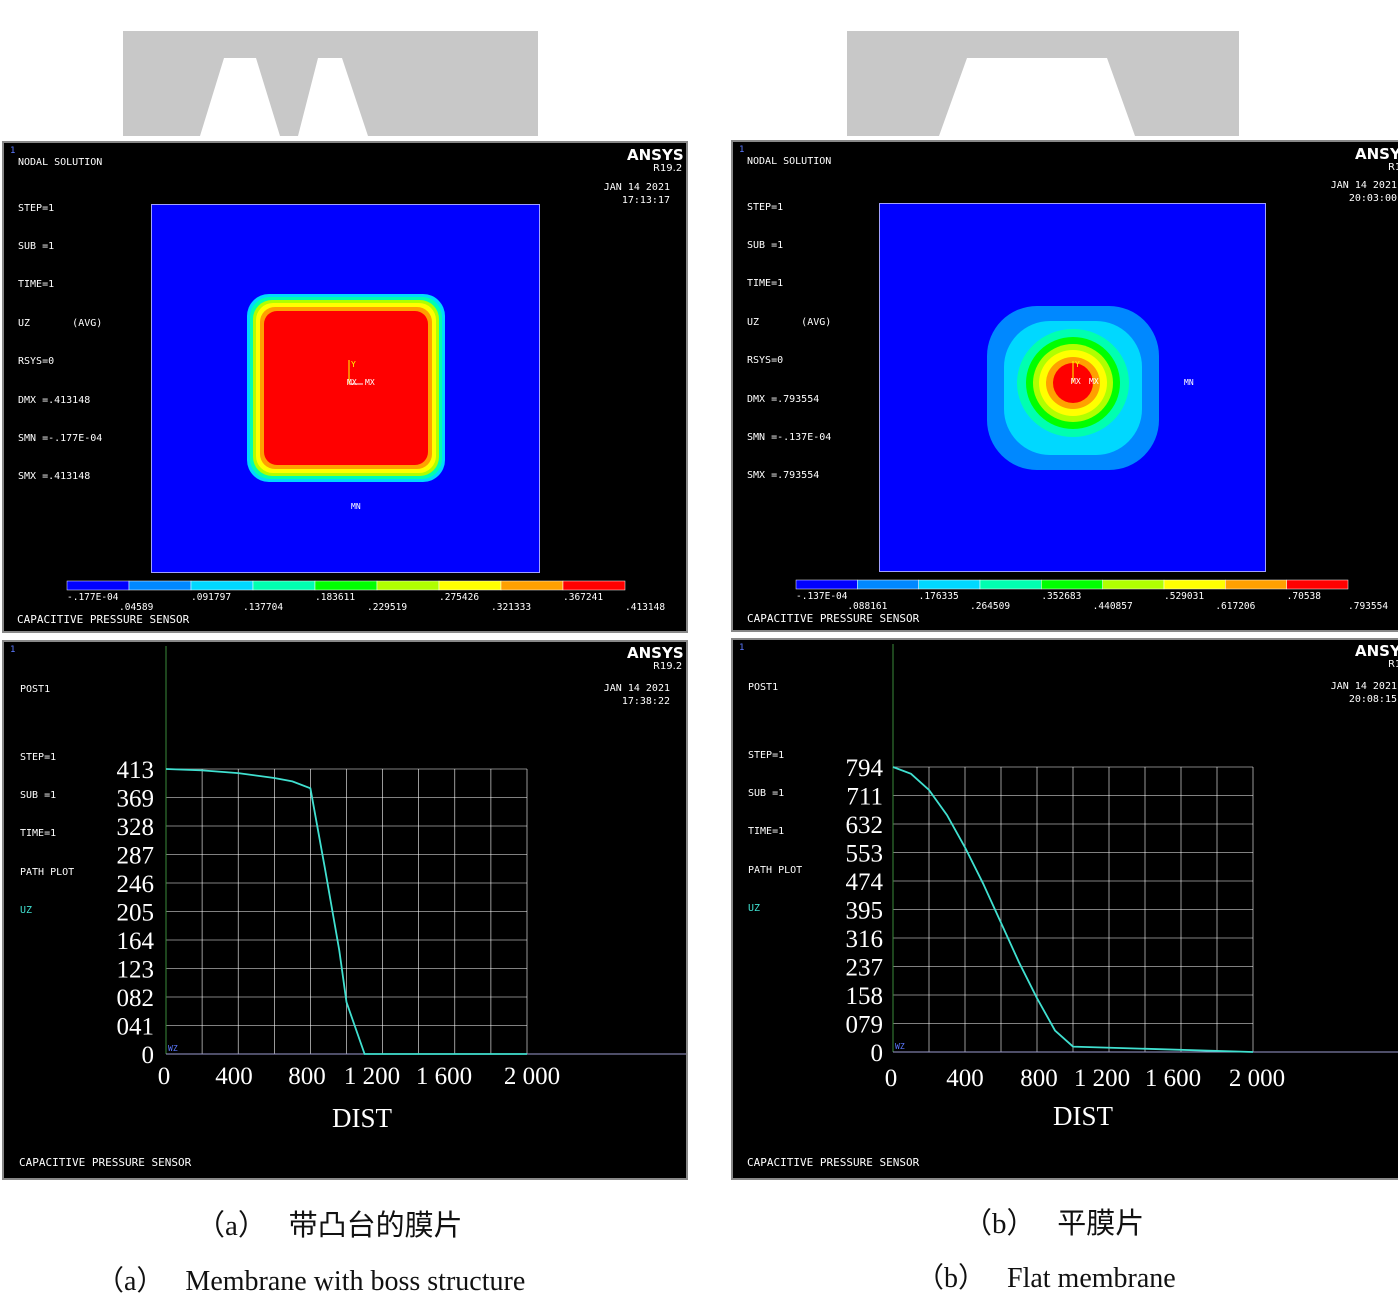 This screenshot has width=1398, height=1315. I want to click on legend-bottom-label: .793554, so click(1368, 606).